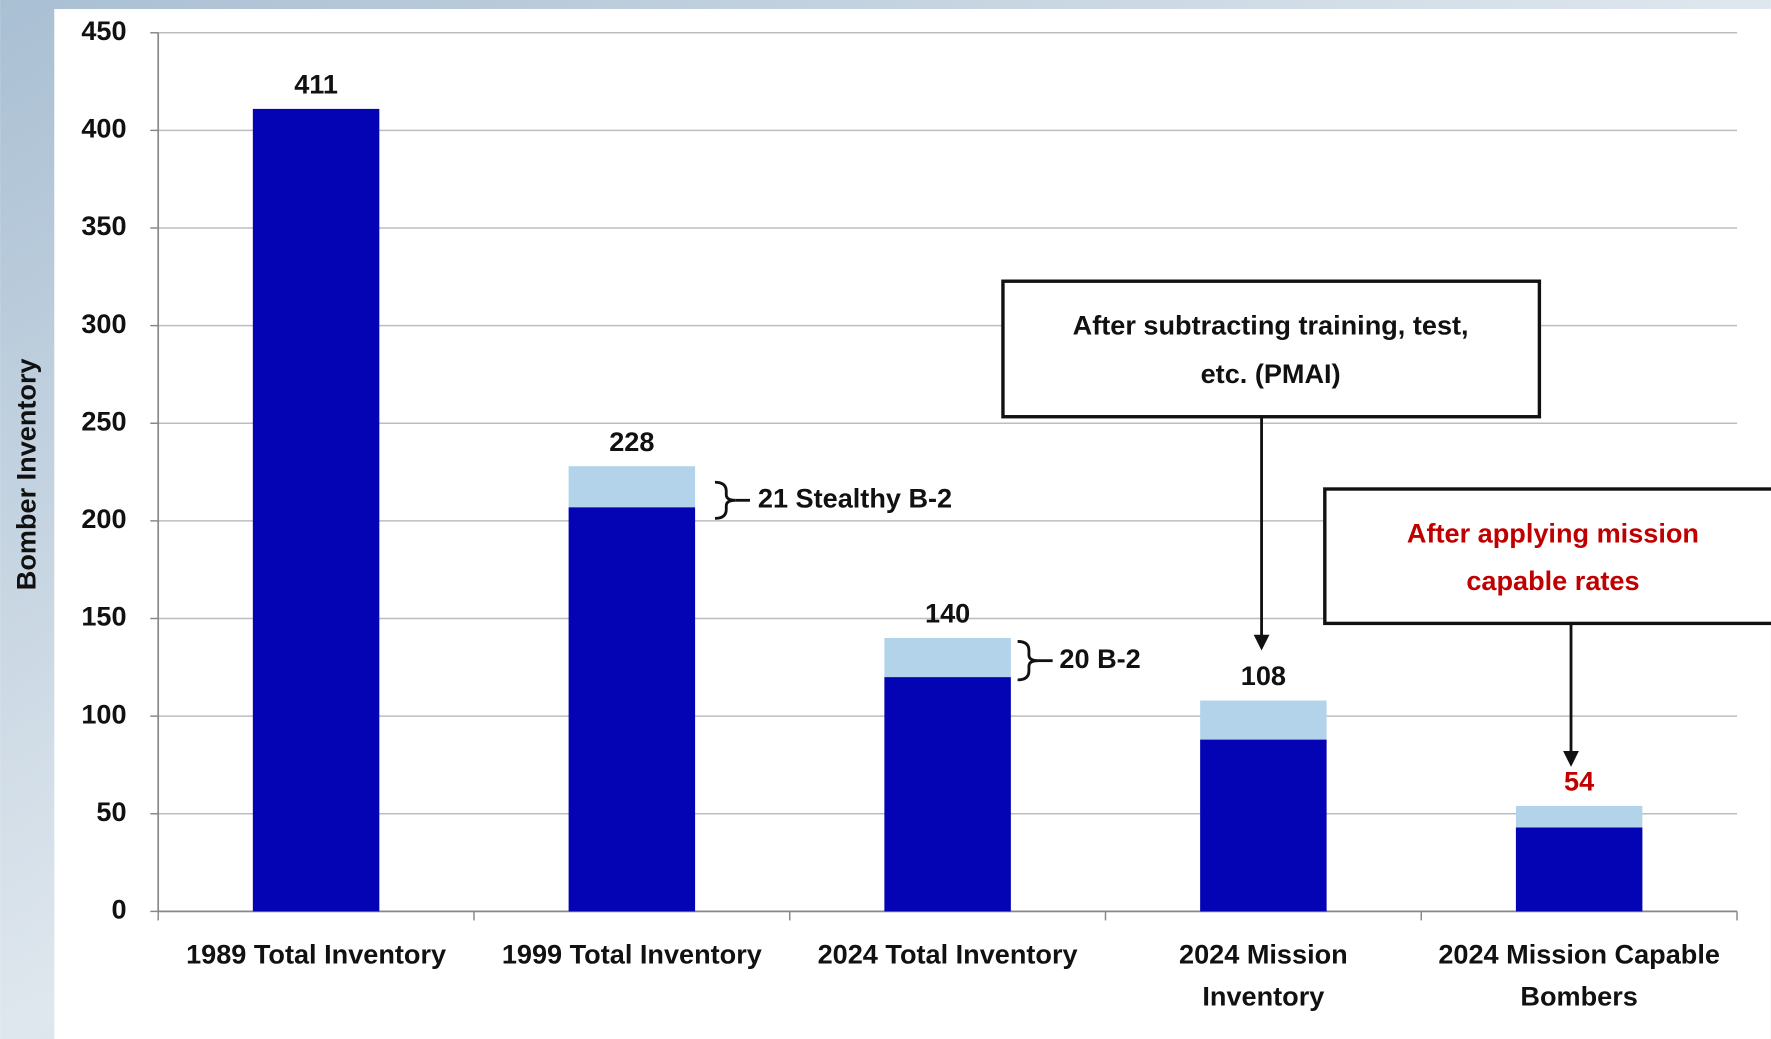 Image resolution: width=1771 pixels, height=1039 pixels. I want to click on x-tick-label: 2024 Mission, so click(1263, 954).